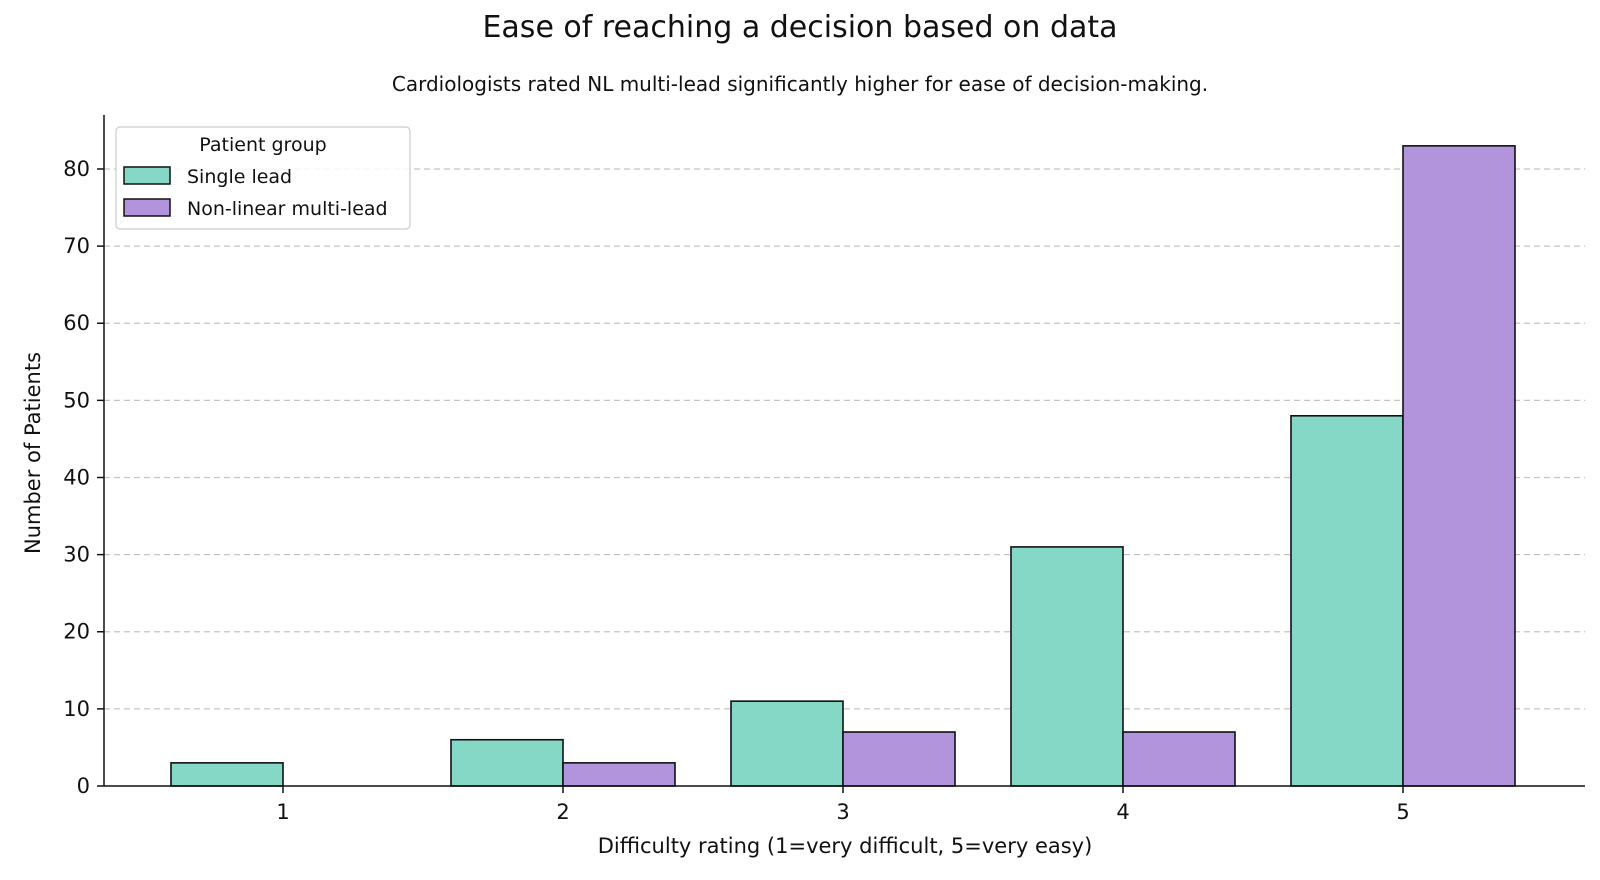 Image resolution: width=1600 pixels, height=880 pixels. Describe the element at coordinates (83, 786) in the screenshot. I see `y-tick-label: 0` at that location.